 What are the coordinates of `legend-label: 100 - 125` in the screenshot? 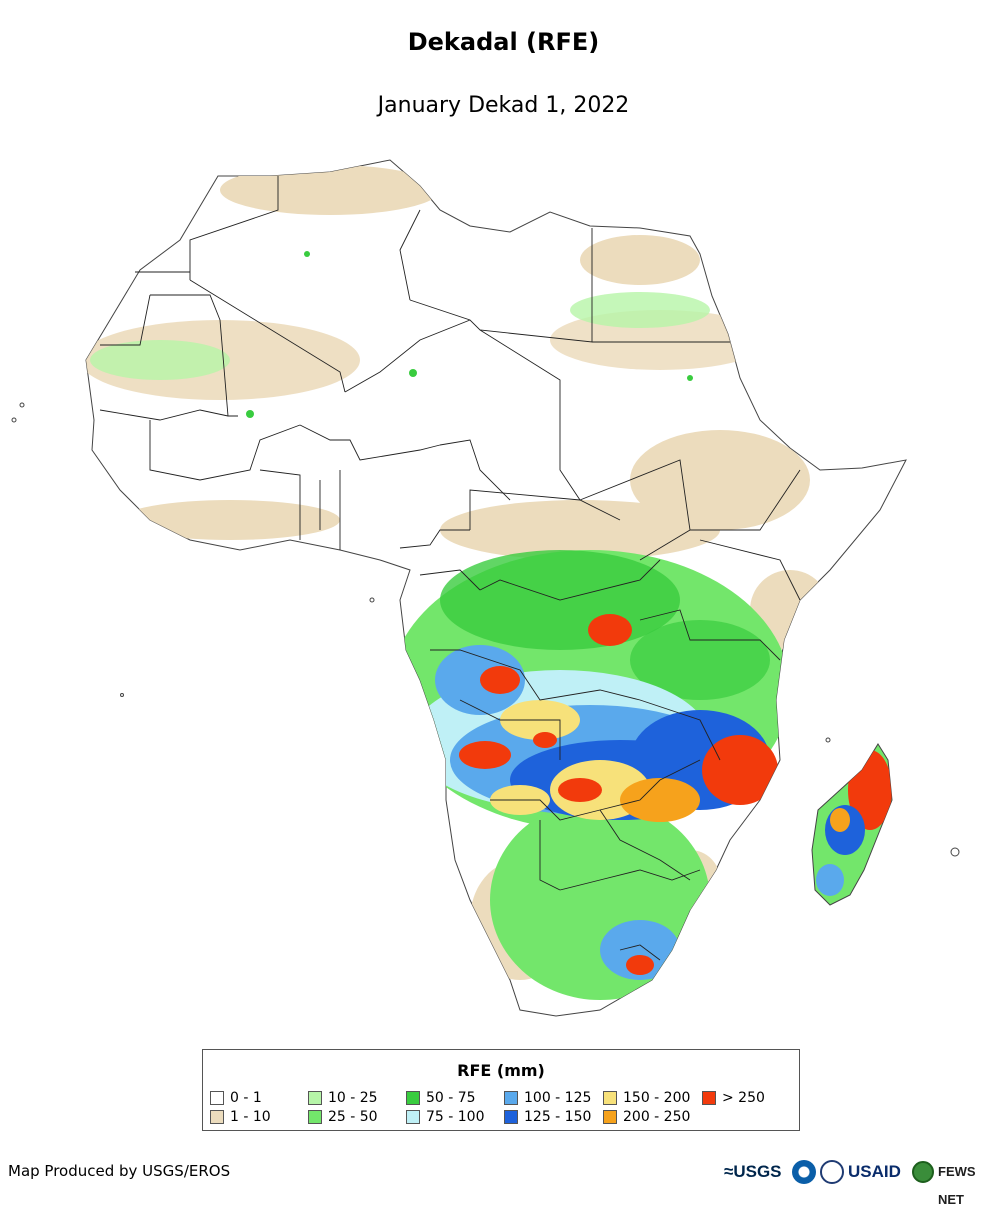 It's located at (558, 1098).